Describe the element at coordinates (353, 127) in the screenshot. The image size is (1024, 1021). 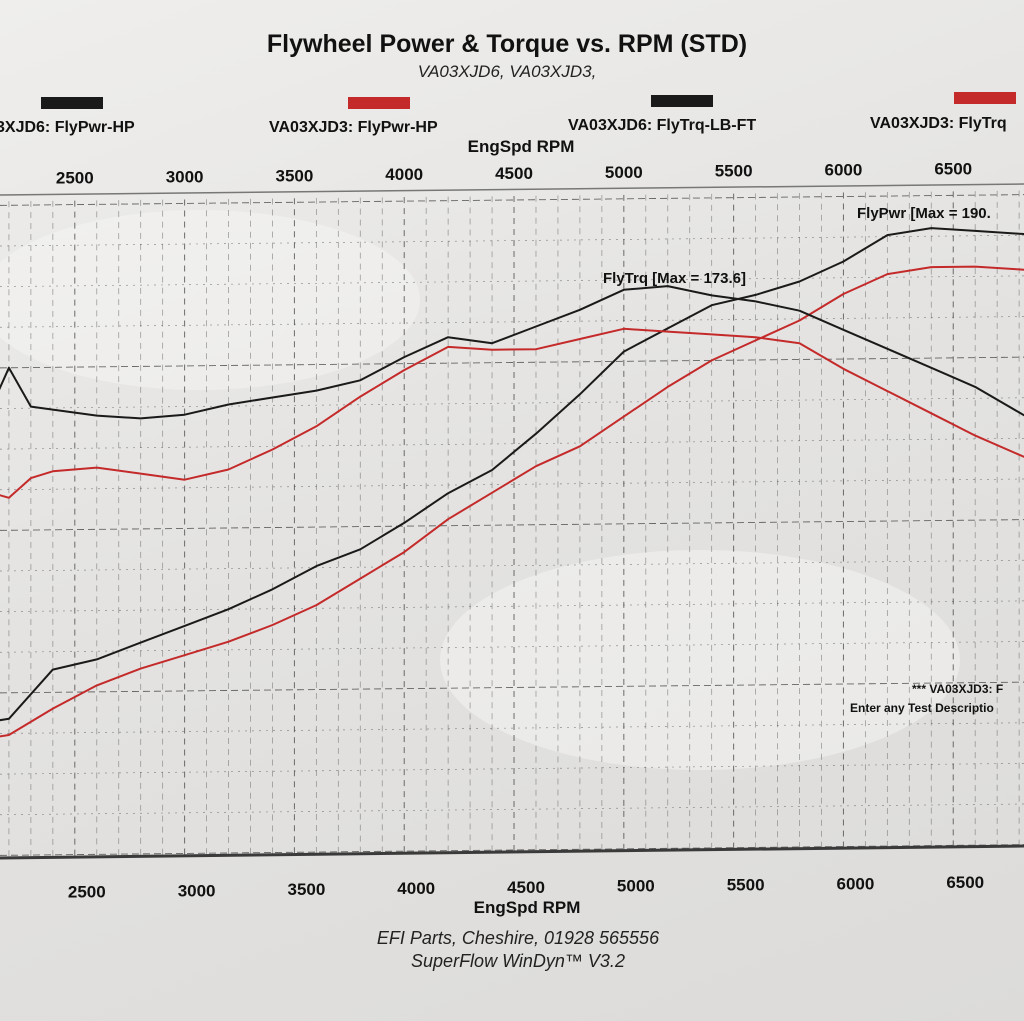
I see `legend-label-xjd3-power: VA03XJD3: FlyPwr-HP` at that location.